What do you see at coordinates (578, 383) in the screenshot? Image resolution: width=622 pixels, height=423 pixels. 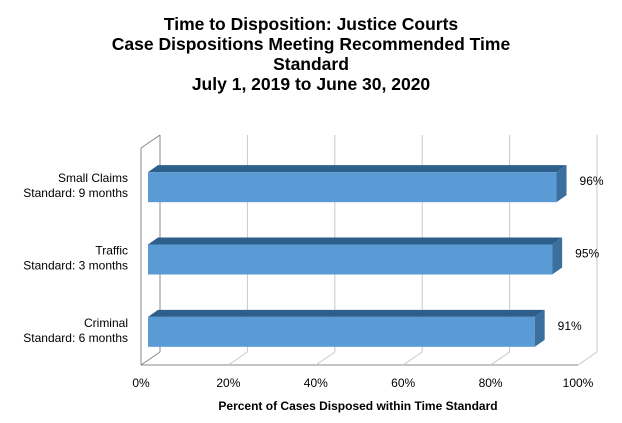 I see `x-tick-label: 100%` at bounding box center [578, 383].